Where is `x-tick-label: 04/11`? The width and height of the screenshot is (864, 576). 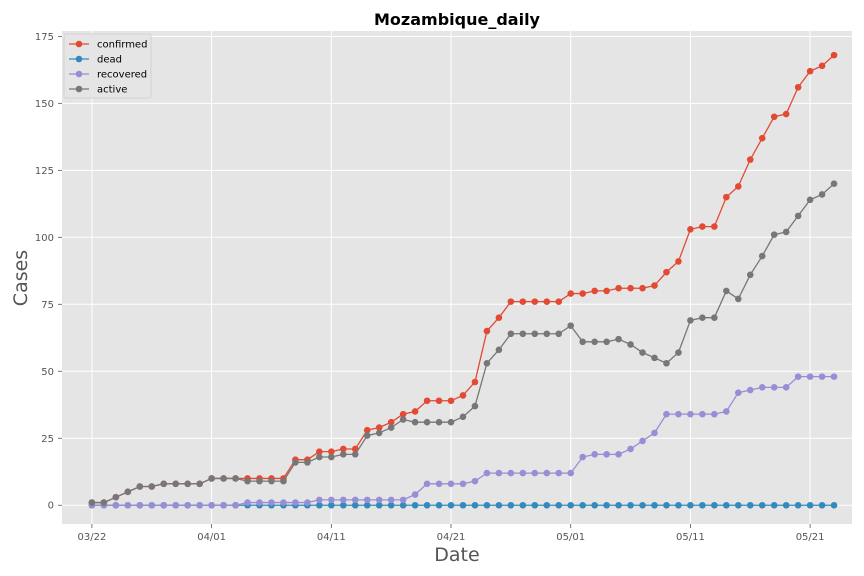
x-tick-label: 04/11 is located at coordinates (331, 537).